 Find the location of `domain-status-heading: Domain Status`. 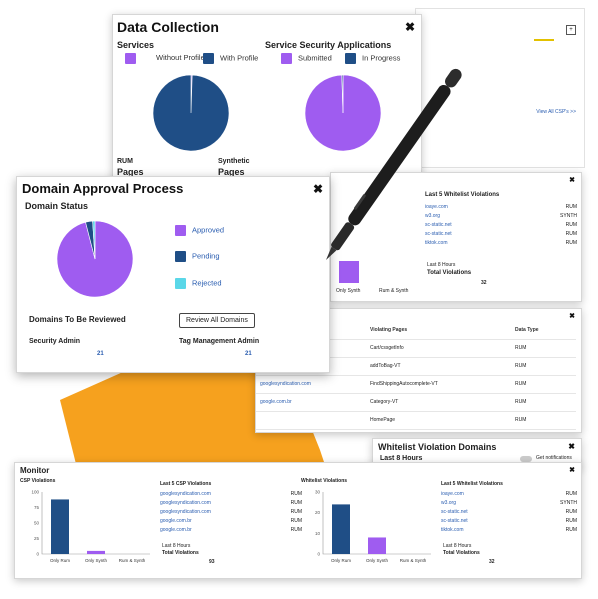

domain-status-heading: Domain Status is located at coordinates (57, 206).